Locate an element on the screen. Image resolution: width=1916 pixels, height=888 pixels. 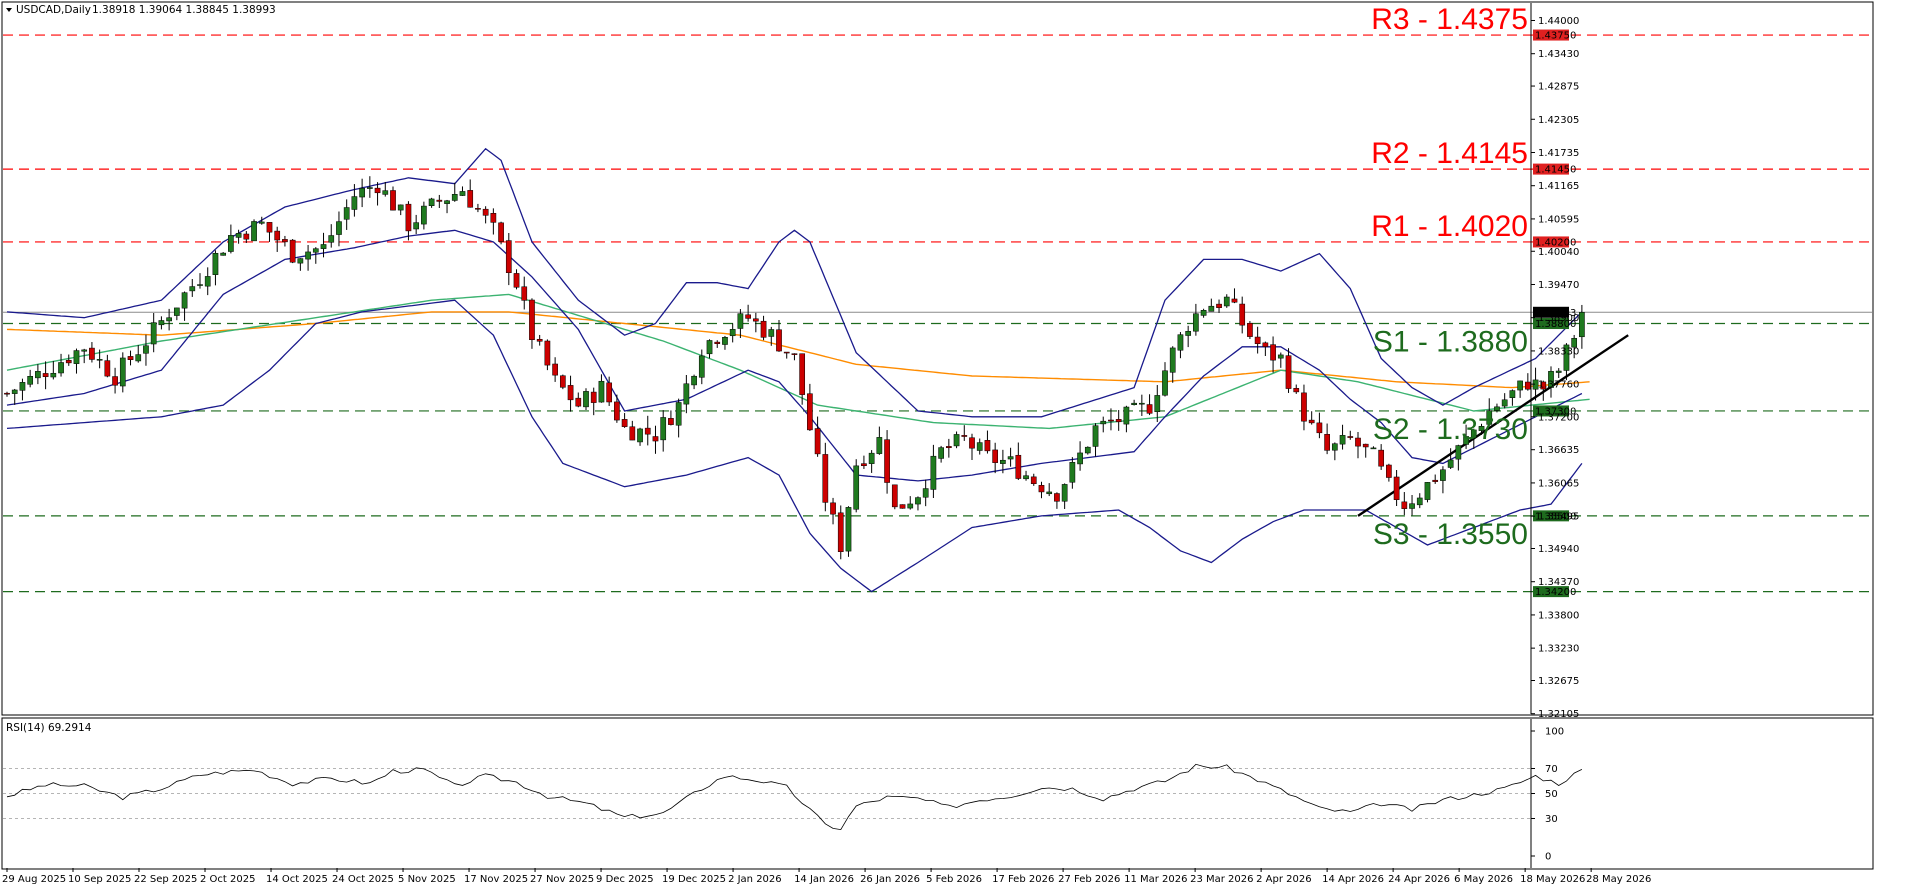
price-tick-label: 1.32675 is located at coordinates (1558, 681).